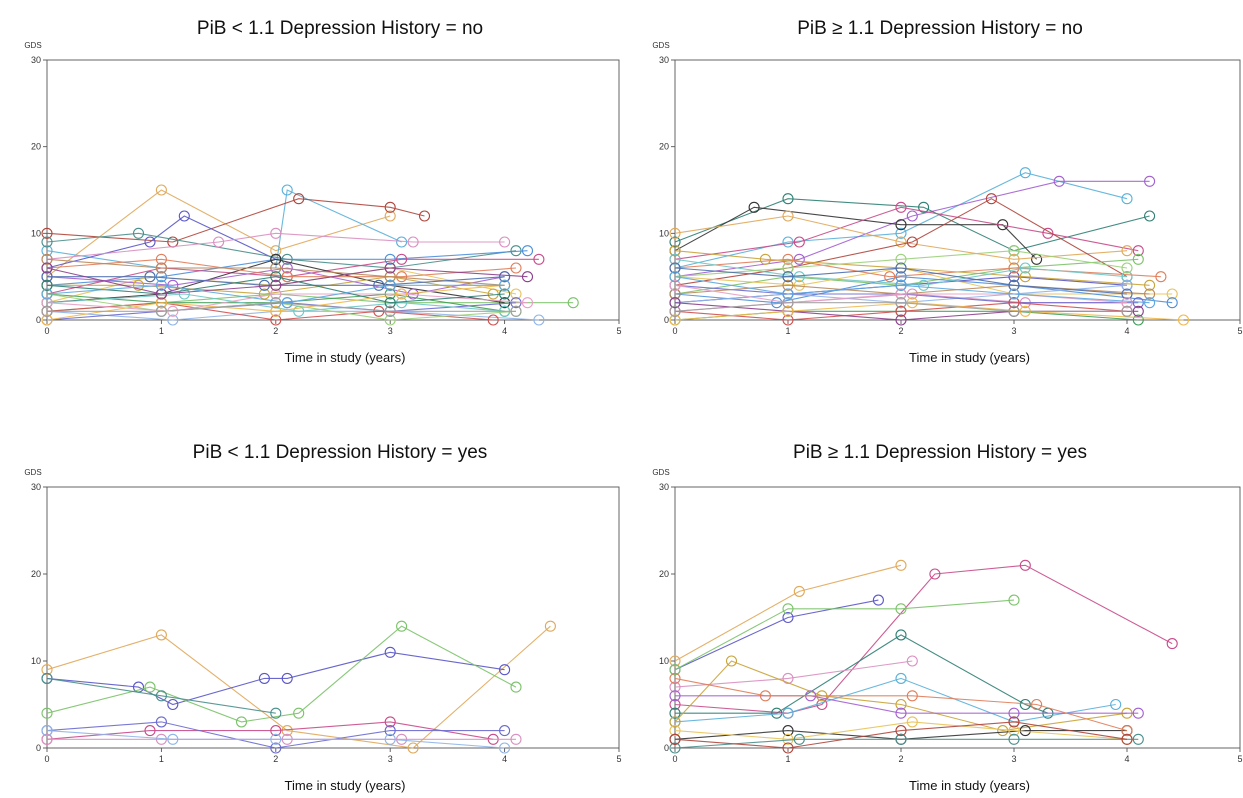  I want to click on x-axis-label: Time in study (years), so click(969, 785).